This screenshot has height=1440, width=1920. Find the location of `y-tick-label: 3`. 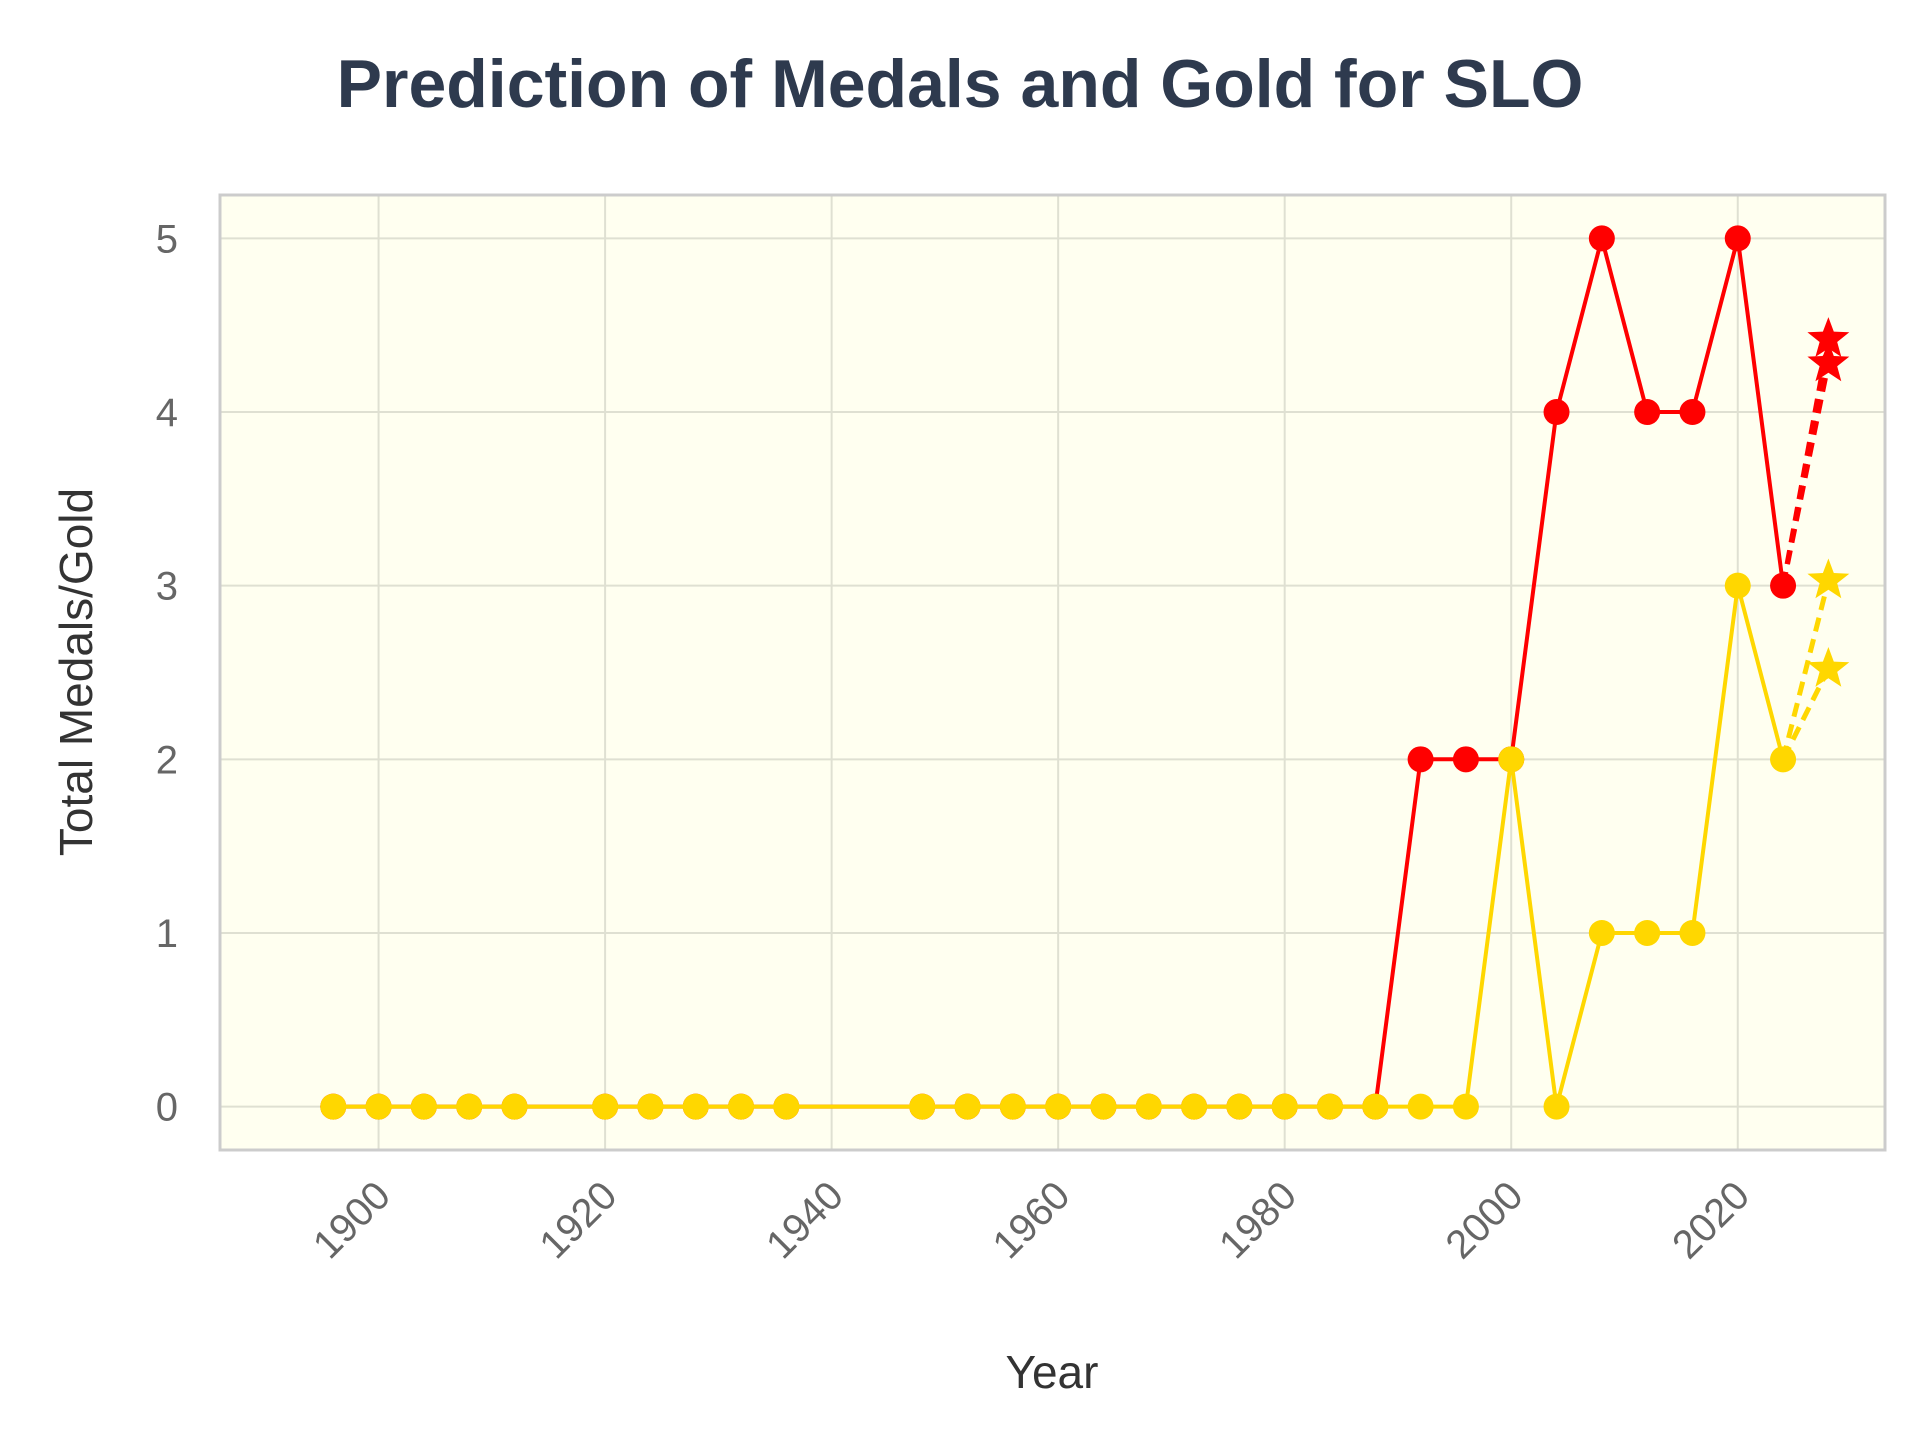

y-tick-label: 3 is located at coordinates (167, 587).